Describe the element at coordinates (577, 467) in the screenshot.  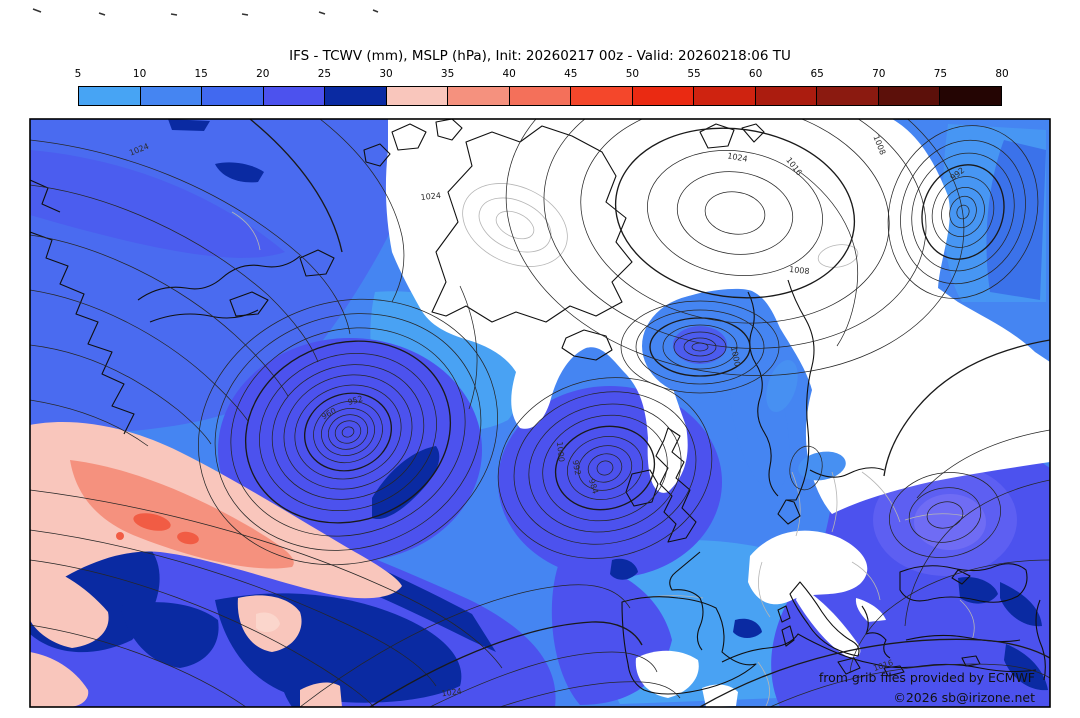
I see `isobar-label: 992` at that location.